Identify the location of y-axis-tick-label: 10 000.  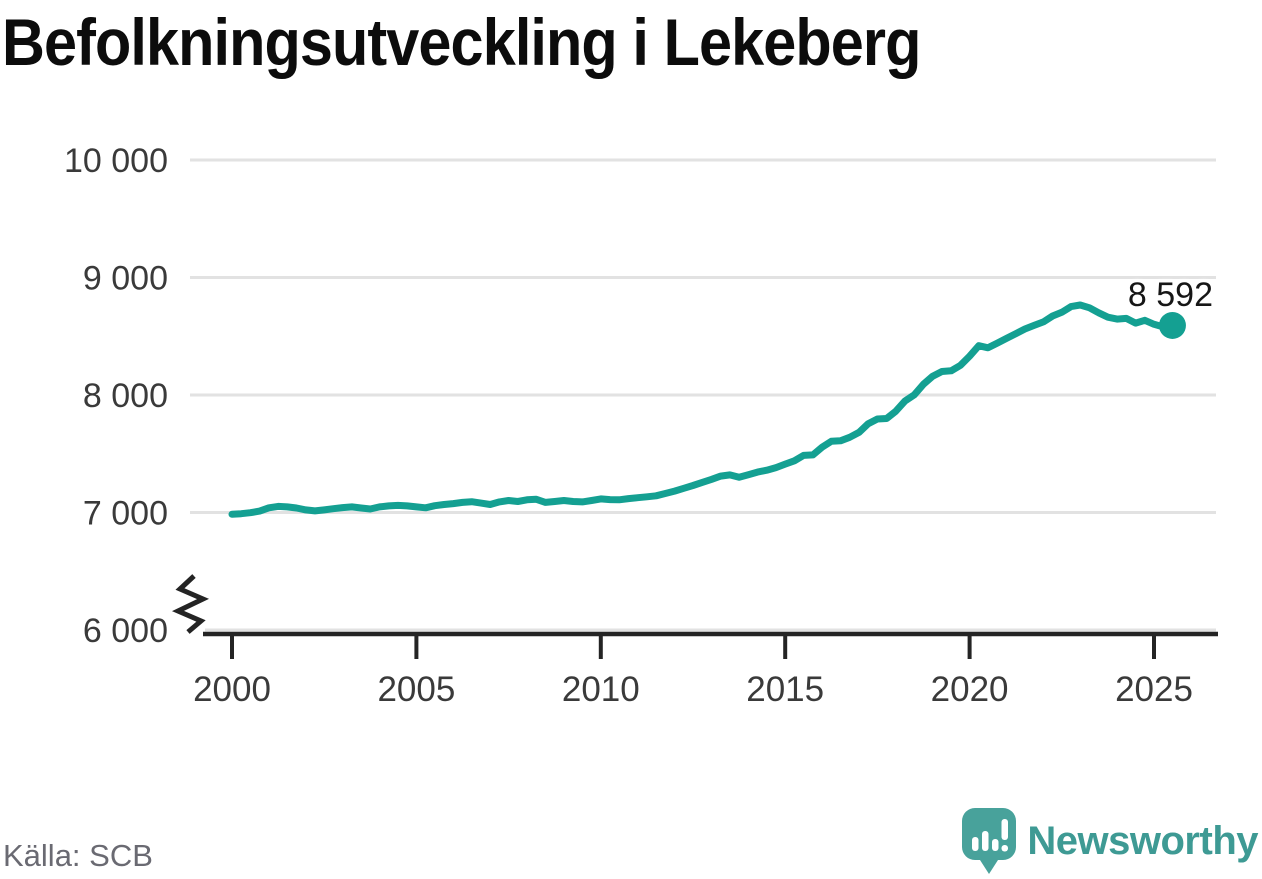
(116, 161).